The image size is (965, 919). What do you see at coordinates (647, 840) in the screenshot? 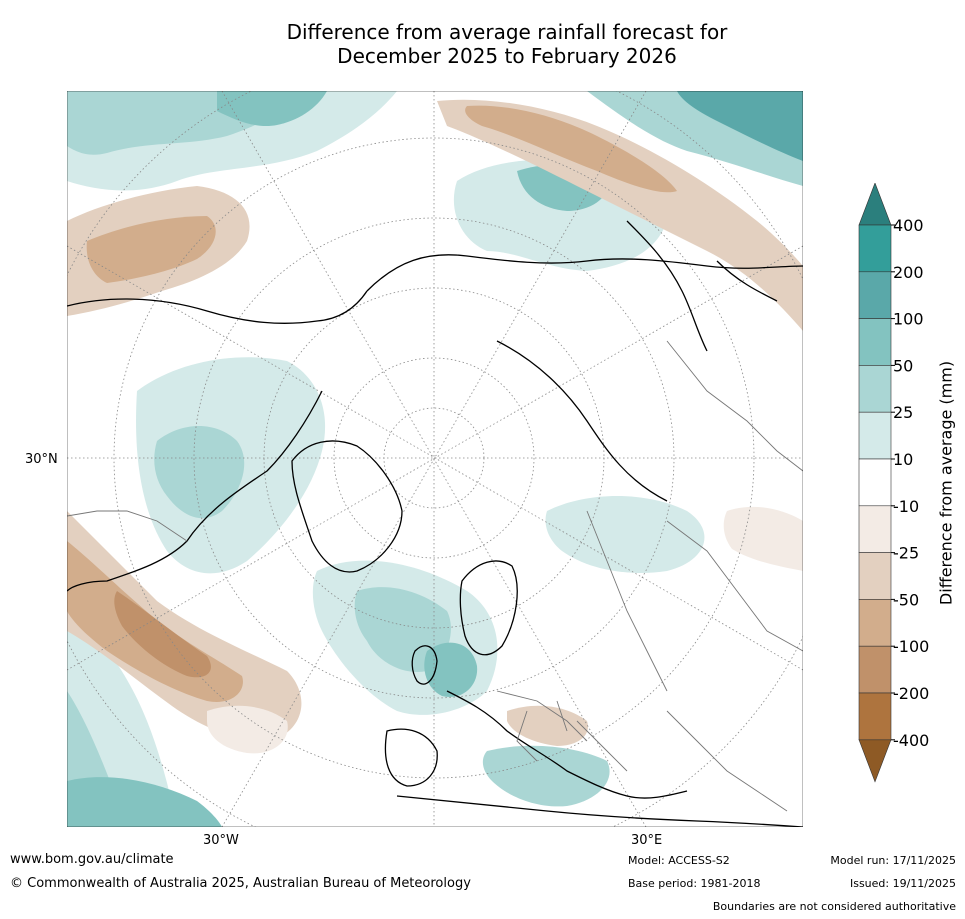
I see `longitude-label-30e: 30°E` at bounding box center [647, 840].